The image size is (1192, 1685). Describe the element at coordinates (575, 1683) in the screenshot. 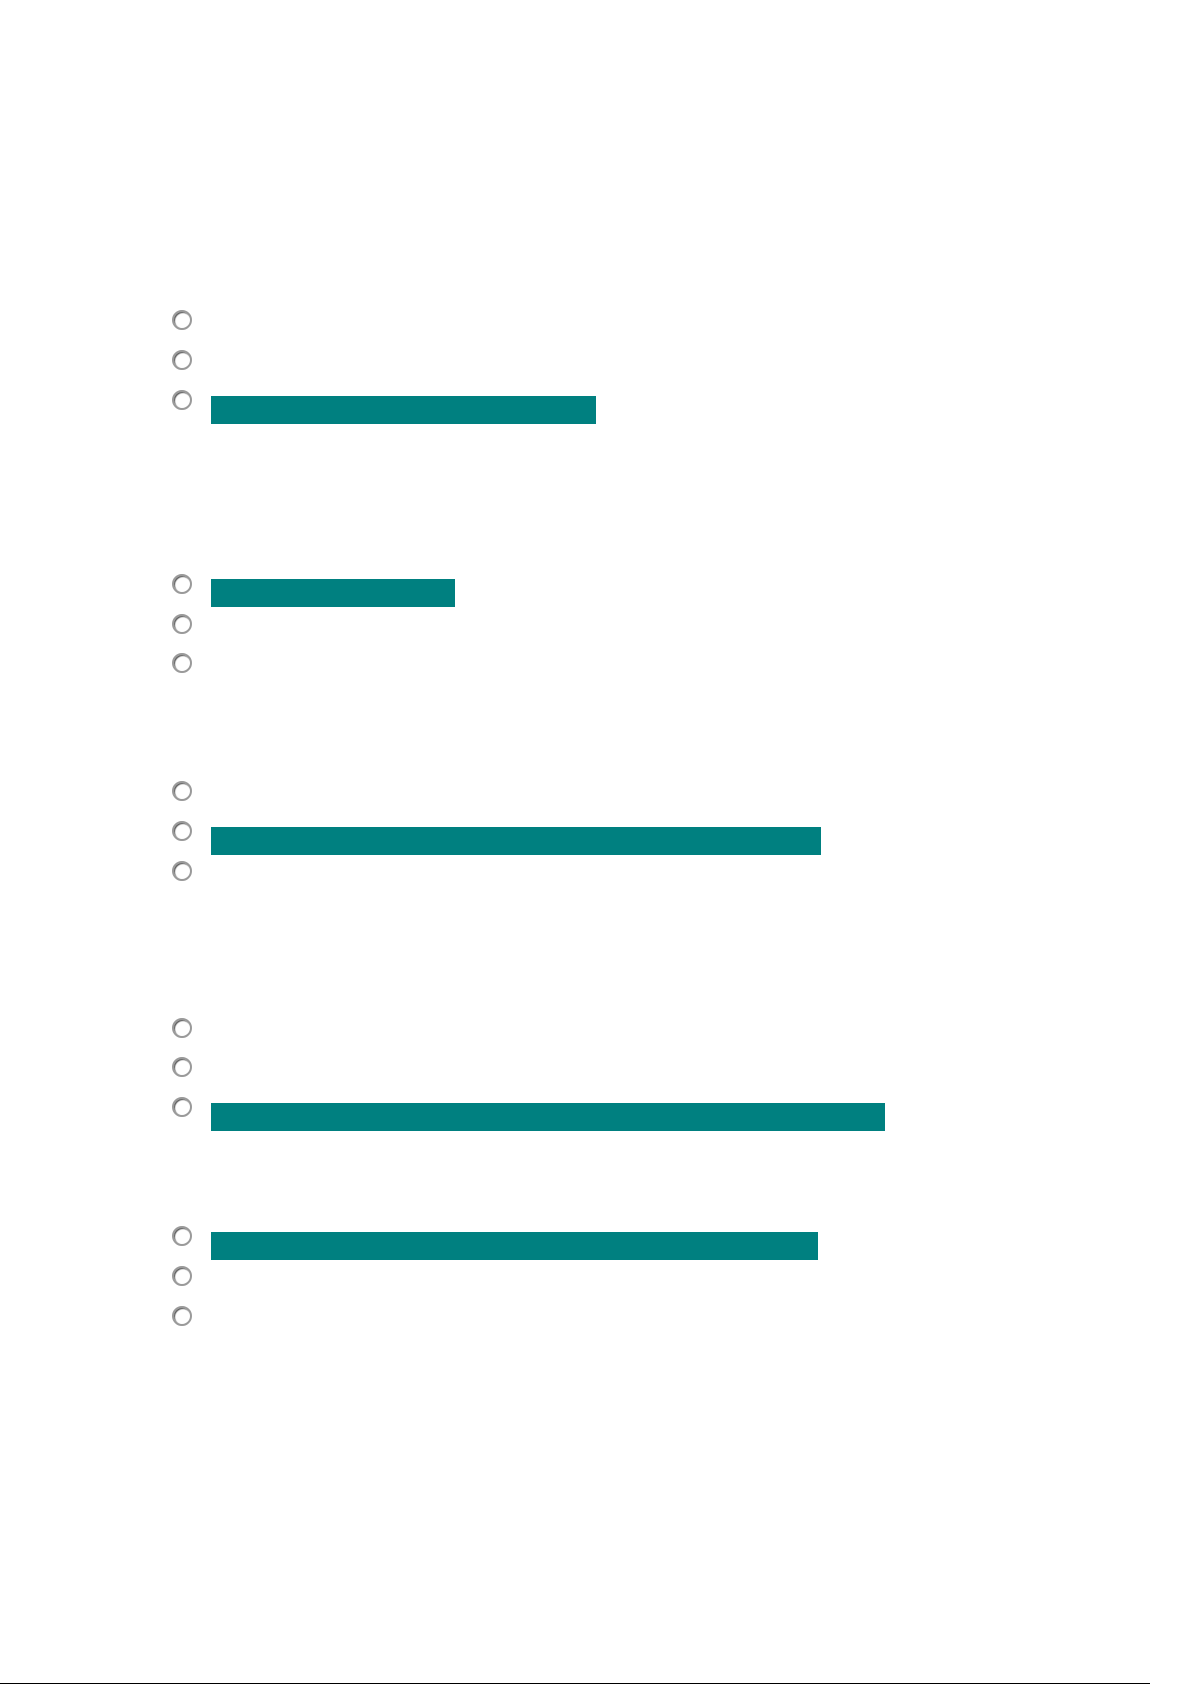

I see `bottom-rule` at that location.